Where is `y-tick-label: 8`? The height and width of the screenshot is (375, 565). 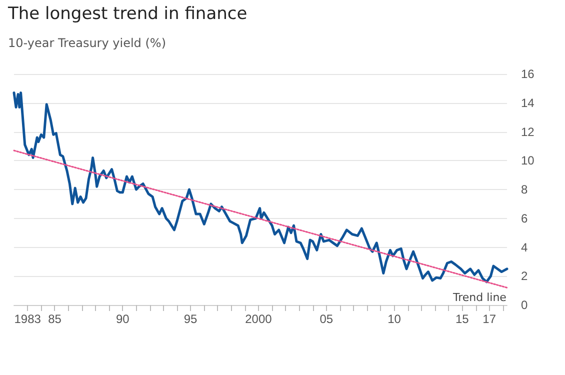
y-tick-label: 8 is located at coordinates (524, 189).